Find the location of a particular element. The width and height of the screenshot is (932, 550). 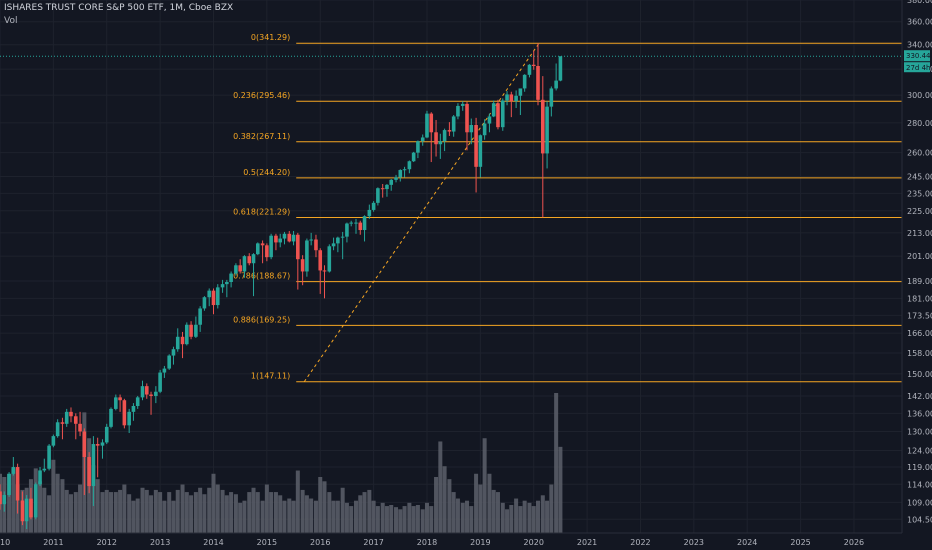

countdown-value: 27d 4h is located at coordinates (918, 68).